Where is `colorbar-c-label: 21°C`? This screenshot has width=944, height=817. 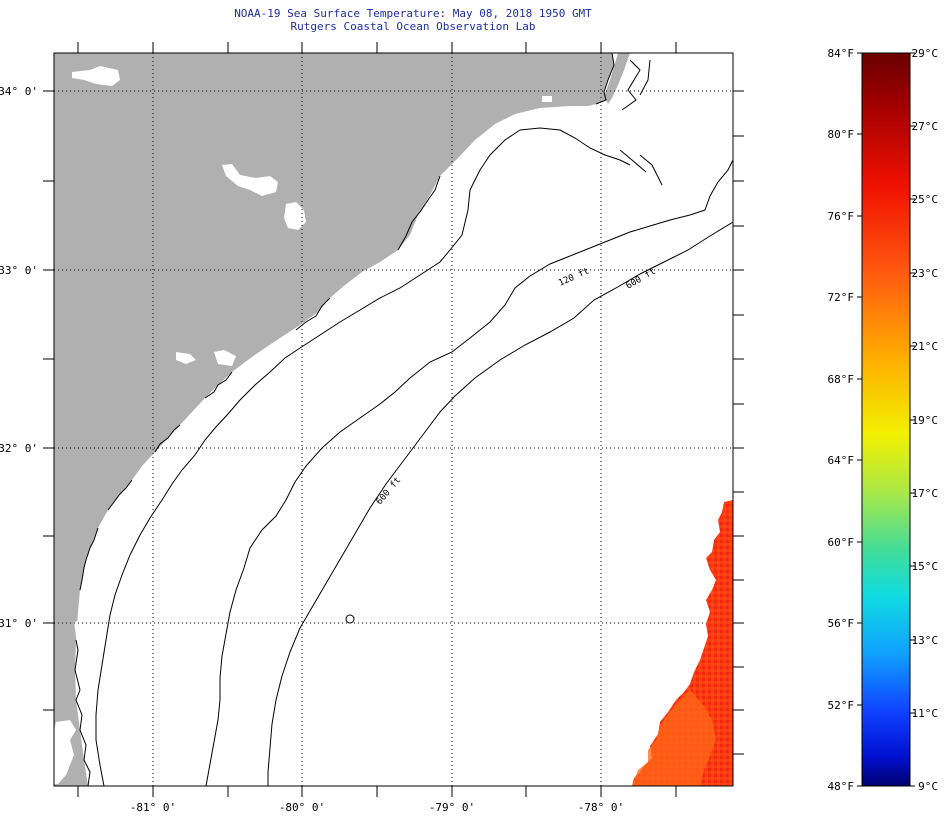
colorbar-c-label: 21°C is located at coordinates (925, 346).